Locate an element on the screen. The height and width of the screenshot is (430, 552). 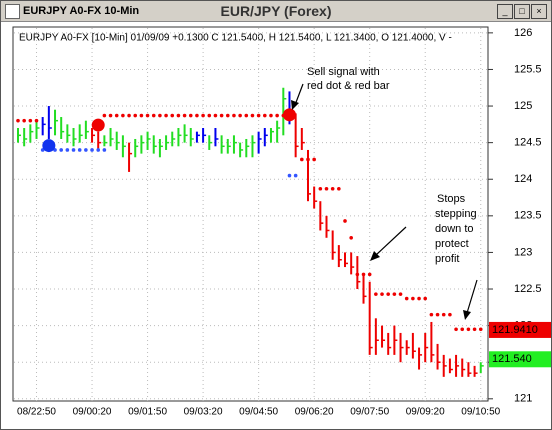
y-tick-label: 124 is located at coordinates (523, 179).